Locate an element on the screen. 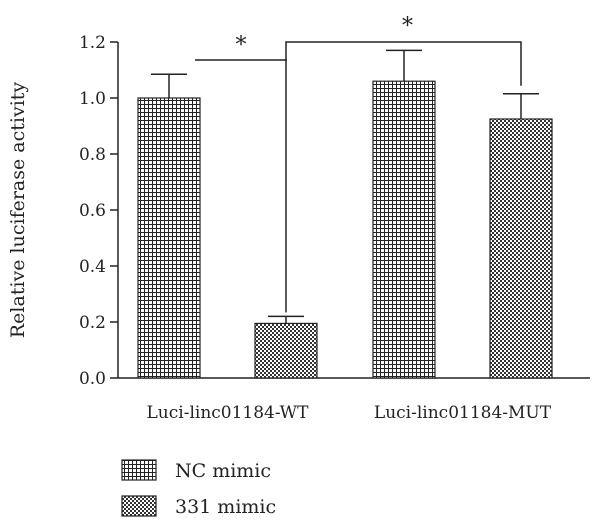 This screenshot has height=527, width=600. y-tick-label: 1.0 is located at coordinates (92, 99).